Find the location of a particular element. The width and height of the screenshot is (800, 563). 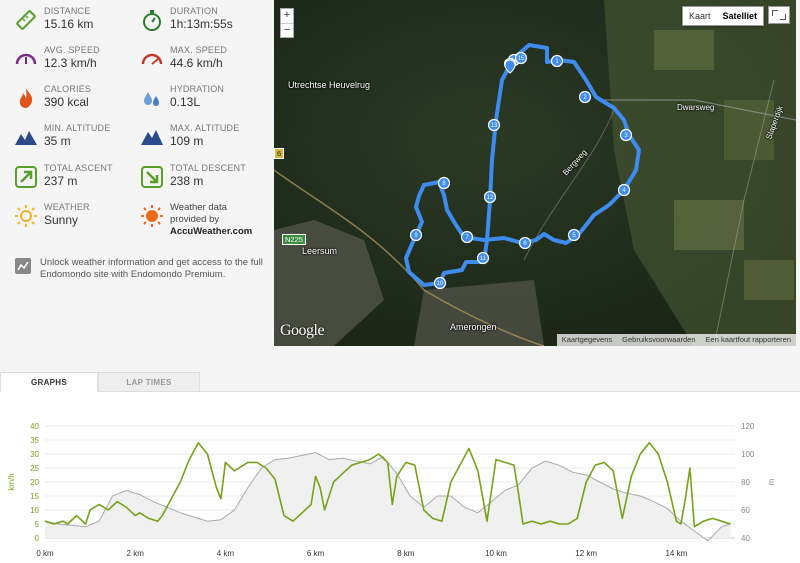

tab-lap-times: LAP TIMES is located at coordinates (149, 382).